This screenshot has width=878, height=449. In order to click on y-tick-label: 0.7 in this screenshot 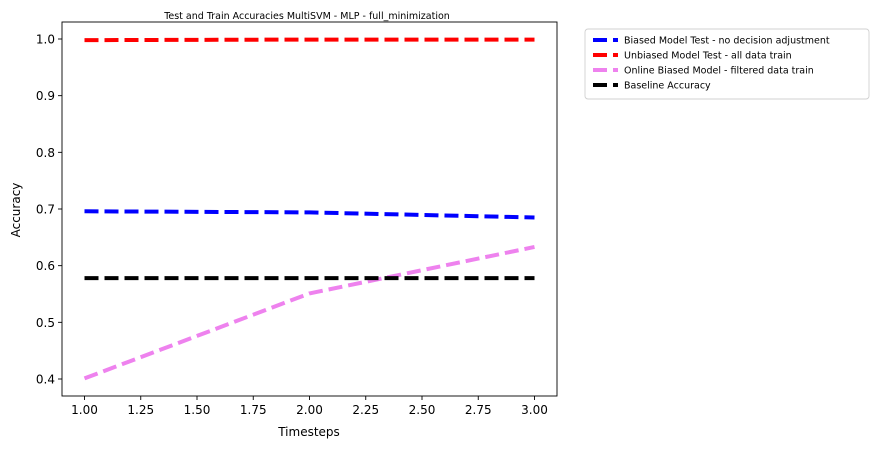, I will do `click(45, 210)`.